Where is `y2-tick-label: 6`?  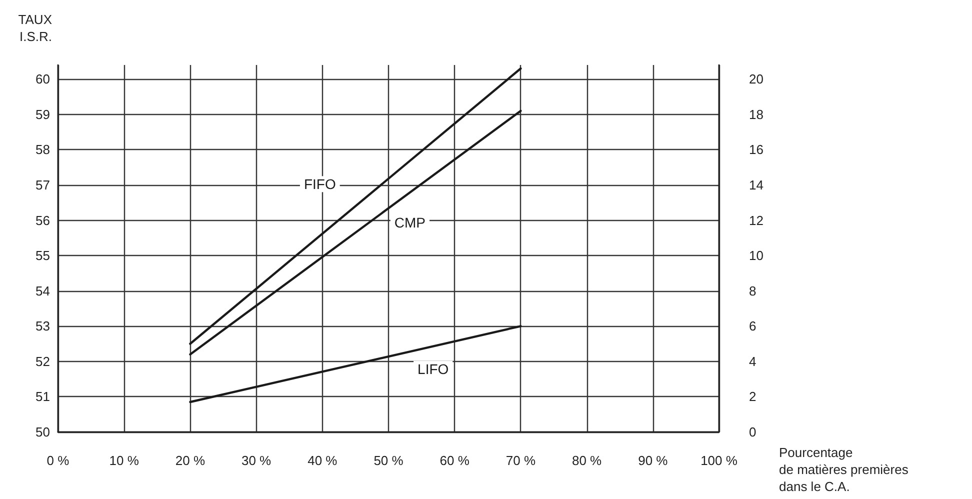 y2-tick-label: 6 is located at coordinates (752, 326).